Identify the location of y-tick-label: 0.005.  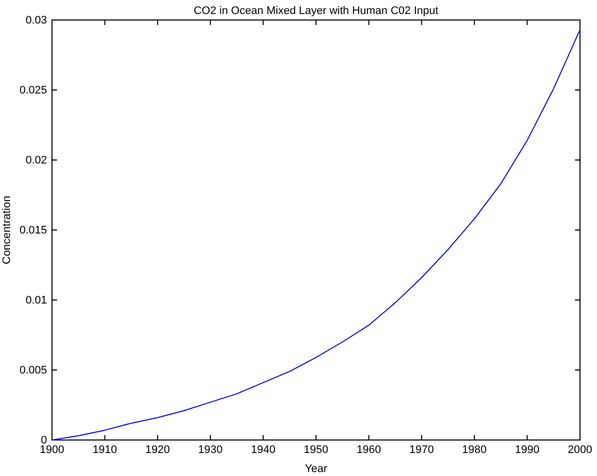
(33, 370).